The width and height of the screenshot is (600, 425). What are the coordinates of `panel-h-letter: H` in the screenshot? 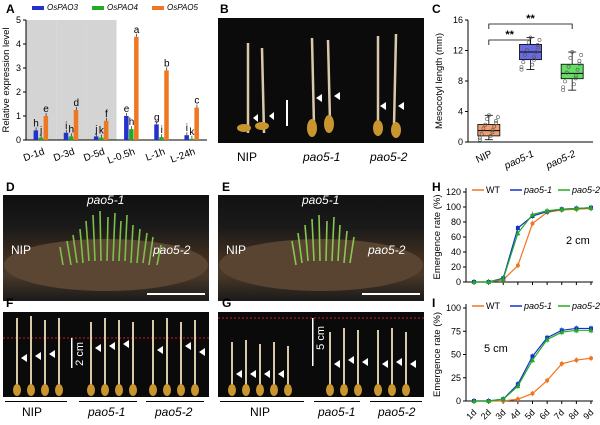 It's located at (436, 187).